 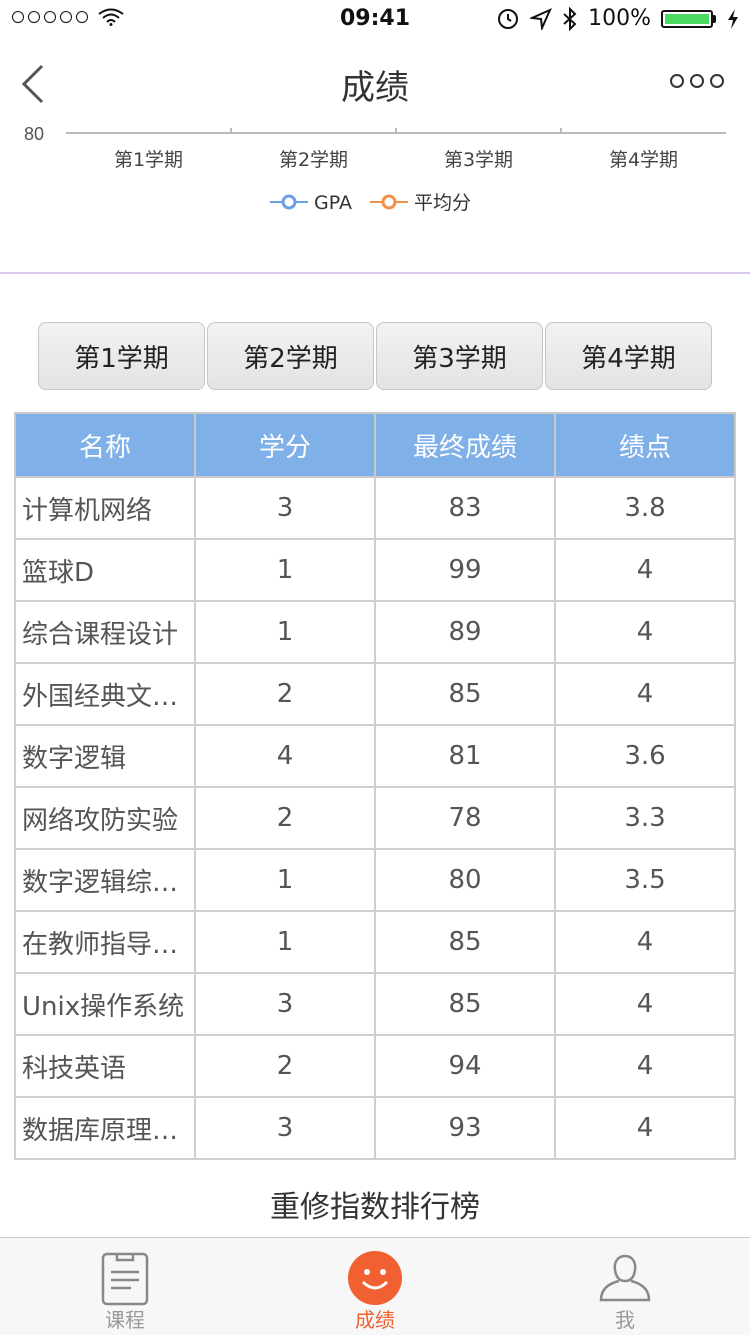 I want to click on tab-bar: 课程 成绩 我, so click(x=375, y=1286).